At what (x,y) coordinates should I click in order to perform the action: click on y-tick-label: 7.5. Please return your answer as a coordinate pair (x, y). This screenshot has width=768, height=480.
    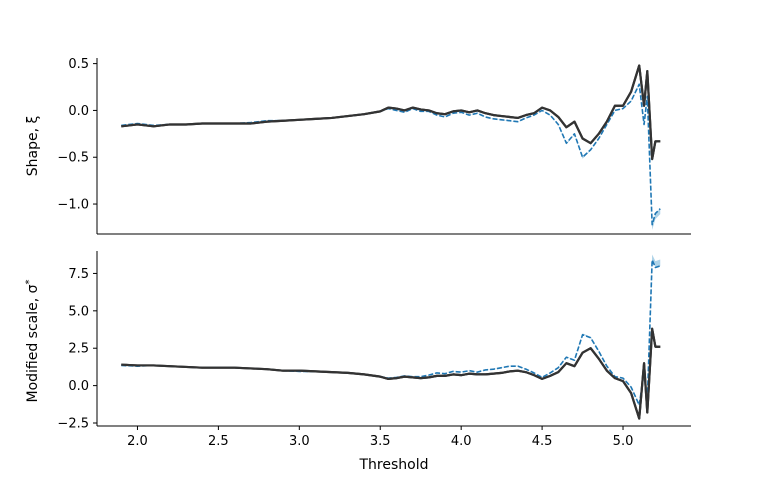
    Looking at the image, I should click on (78, 274).